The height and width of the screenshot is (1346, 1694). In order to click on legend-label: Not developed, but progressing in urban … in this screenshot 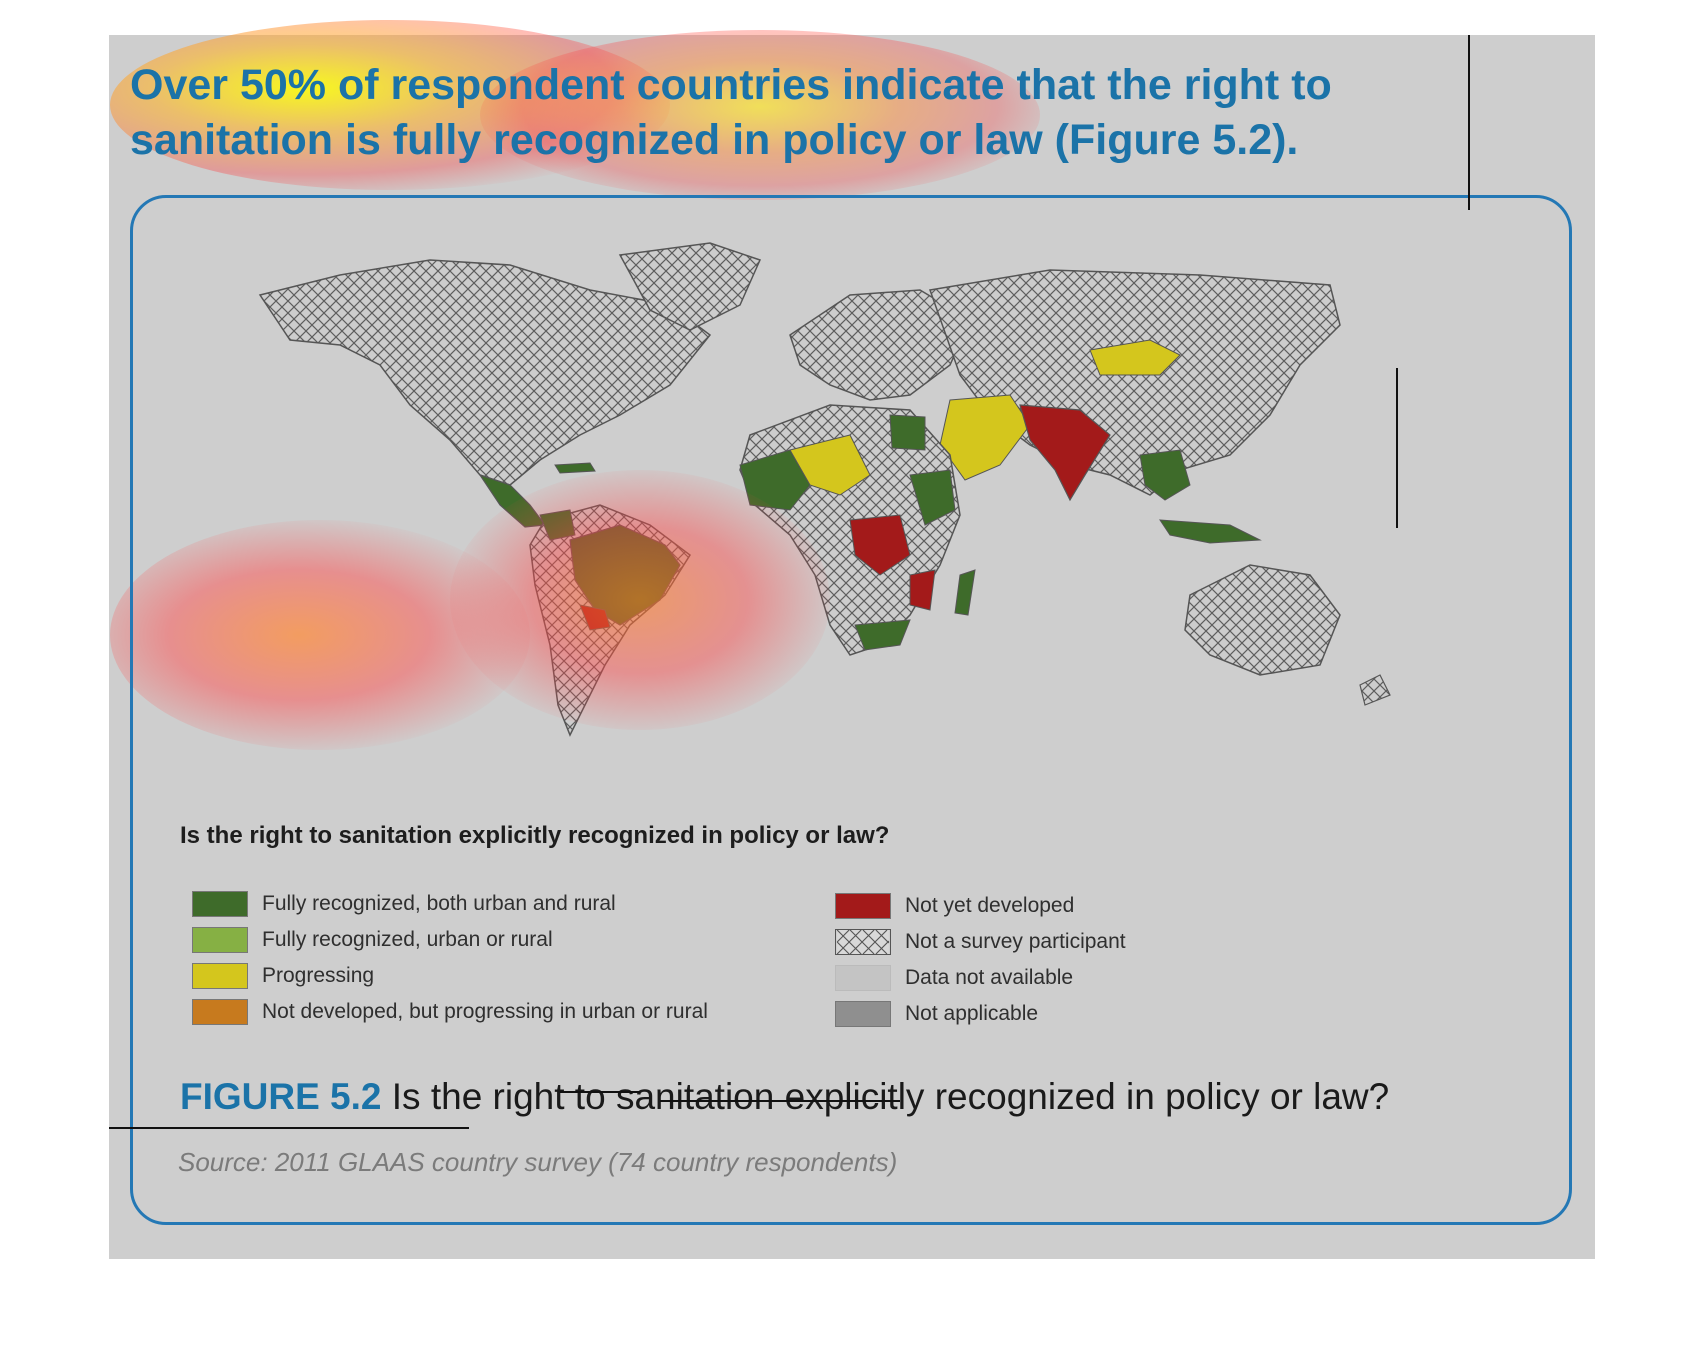, I will do `click(485, 1011)`.